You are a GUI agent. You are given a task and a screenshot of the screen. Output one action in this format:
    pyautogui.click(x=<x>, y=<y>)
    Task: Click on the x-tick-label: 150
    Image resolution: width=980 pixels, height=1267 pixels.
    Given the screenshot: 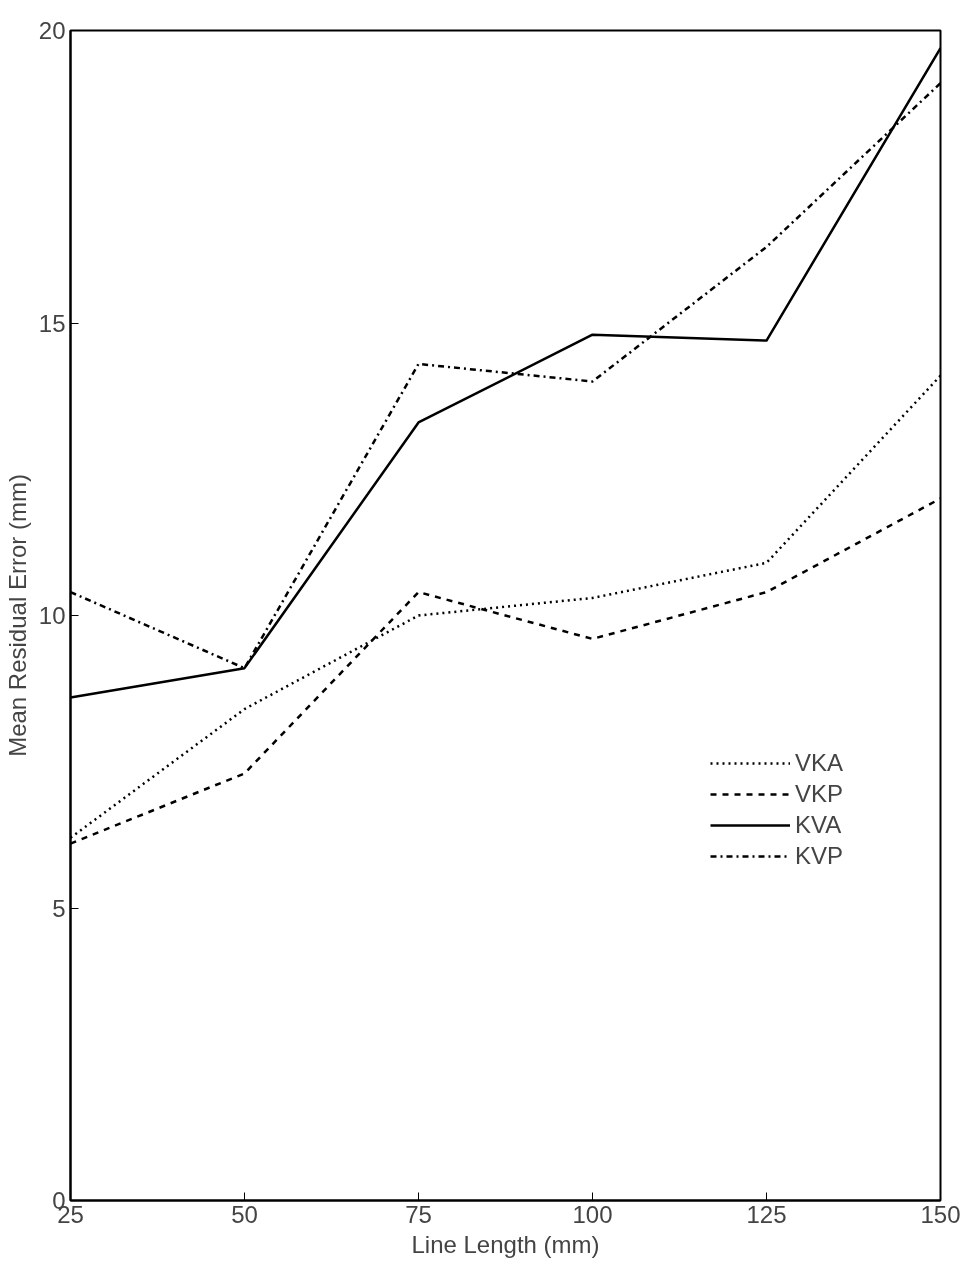 What is the action you would take?
    pyautogui.click(x=940, y=1214)
    